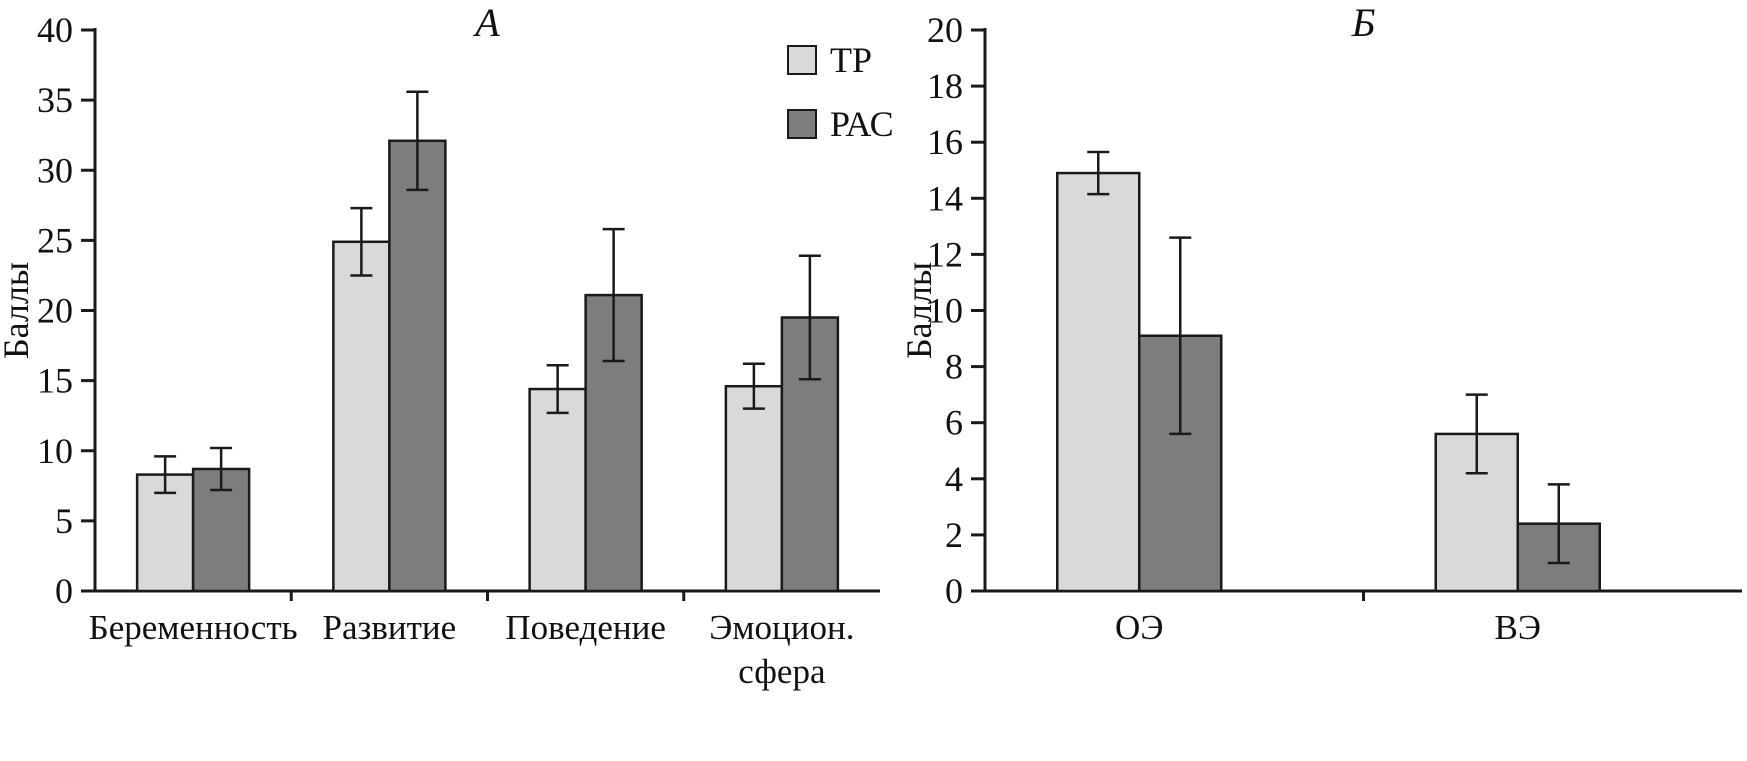 Image resolution: width=1747 pixels, height=761 pixels. Describe the element at coordinates (945, 198) in the screenshot. I see `y-tick-label: 14` at that location.